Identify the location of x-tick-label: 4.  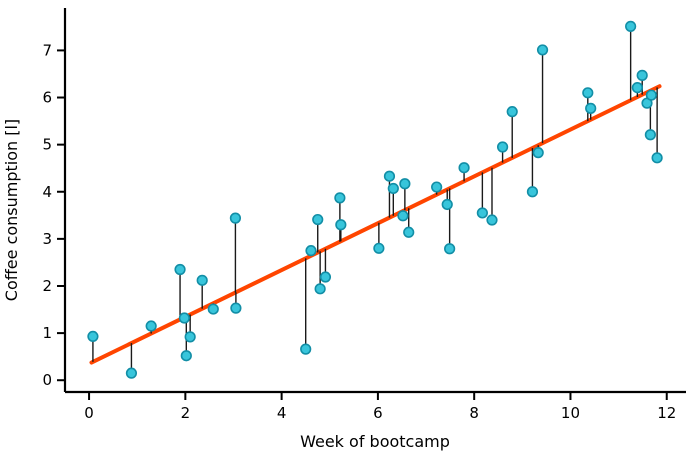
(282, 413).